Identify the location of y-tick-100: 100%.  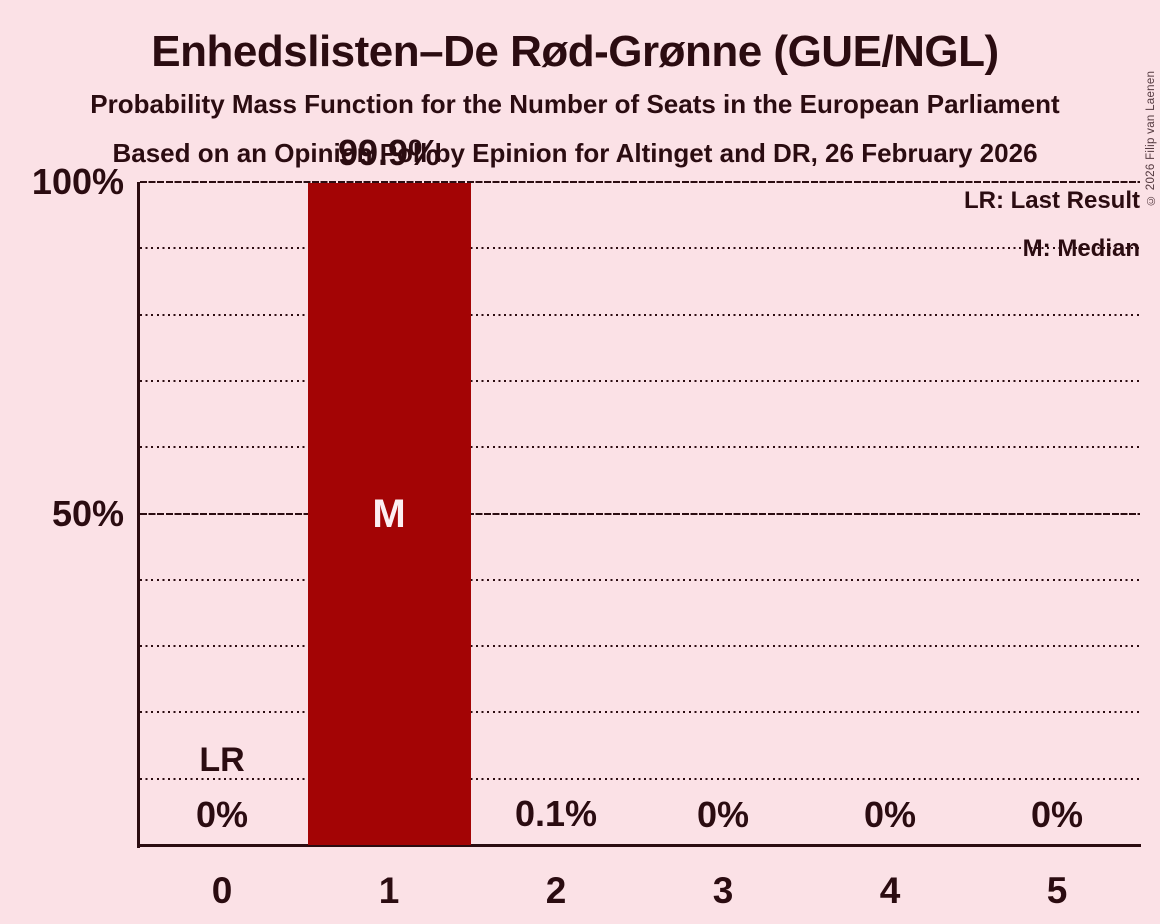
(77, 181).